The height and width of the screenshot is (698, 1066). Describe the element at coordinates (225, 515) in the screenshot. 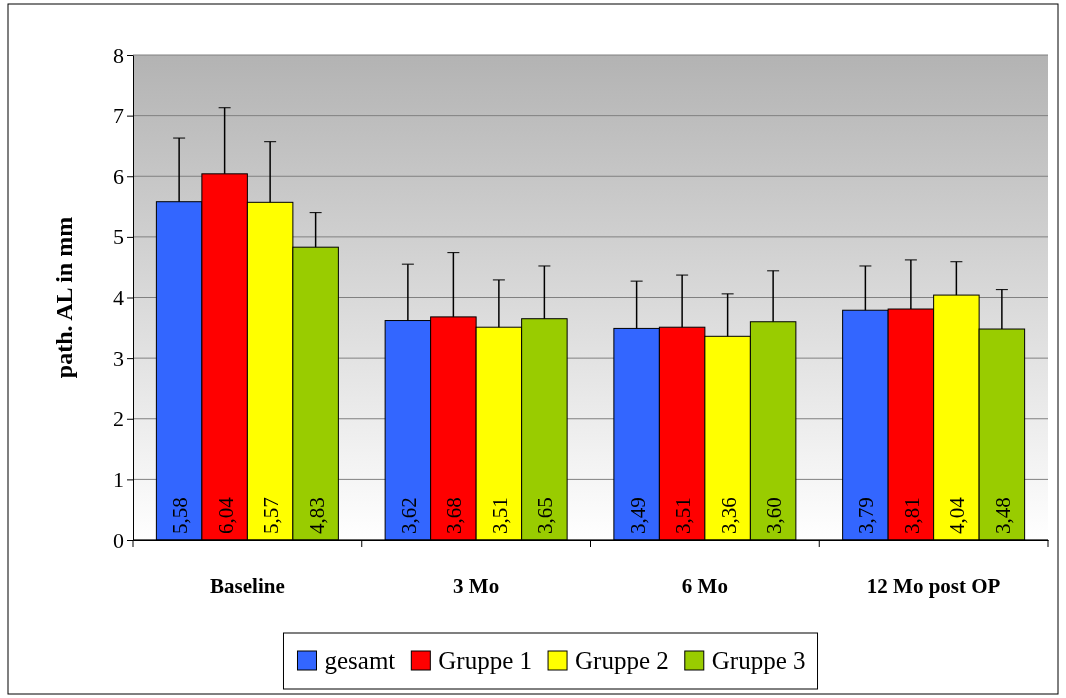

I see `data-label: 6,04` at that location.